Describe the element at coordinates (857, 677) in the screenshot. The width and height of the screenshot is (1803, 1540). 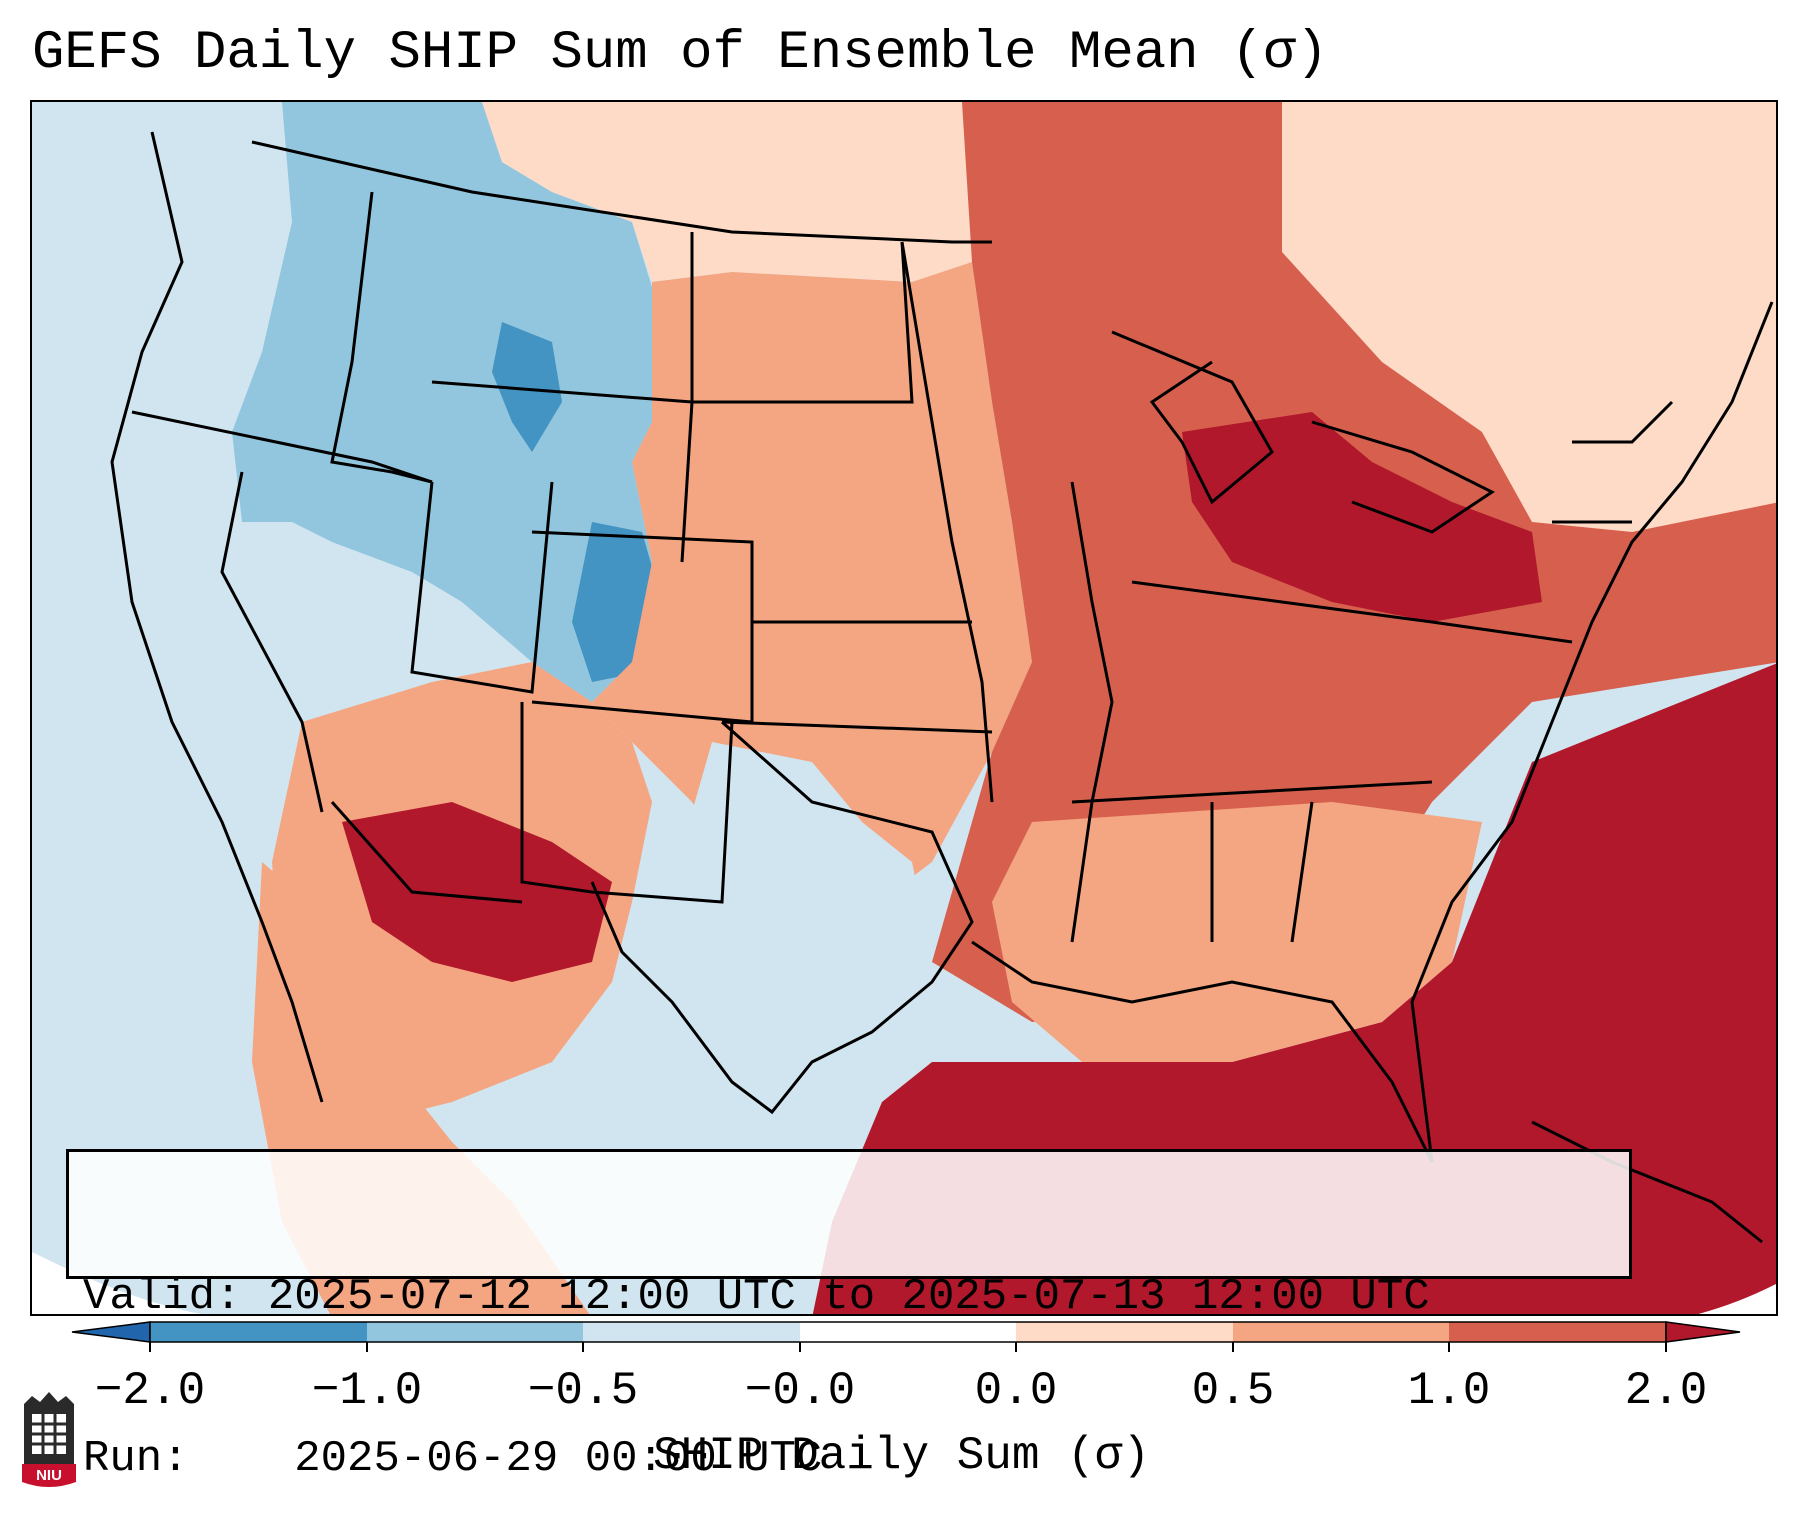
I see `kansas-oklahoma` at that location.